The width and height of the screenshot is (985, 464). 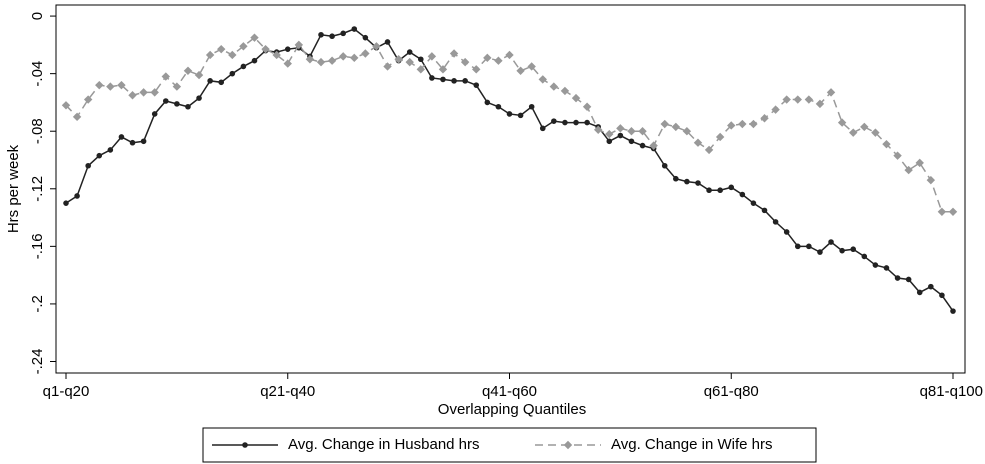 I want to click on x-tick-label: q41-q60, so click(x=509, y=391).